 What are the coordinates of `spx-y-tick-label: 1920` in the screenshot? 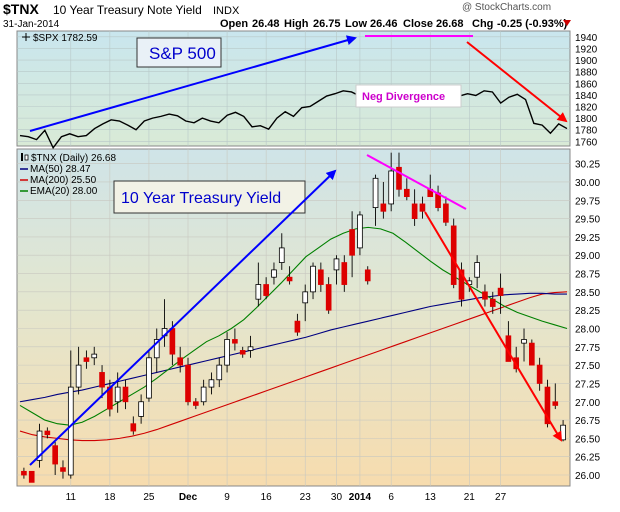 It's located at (586, 49).